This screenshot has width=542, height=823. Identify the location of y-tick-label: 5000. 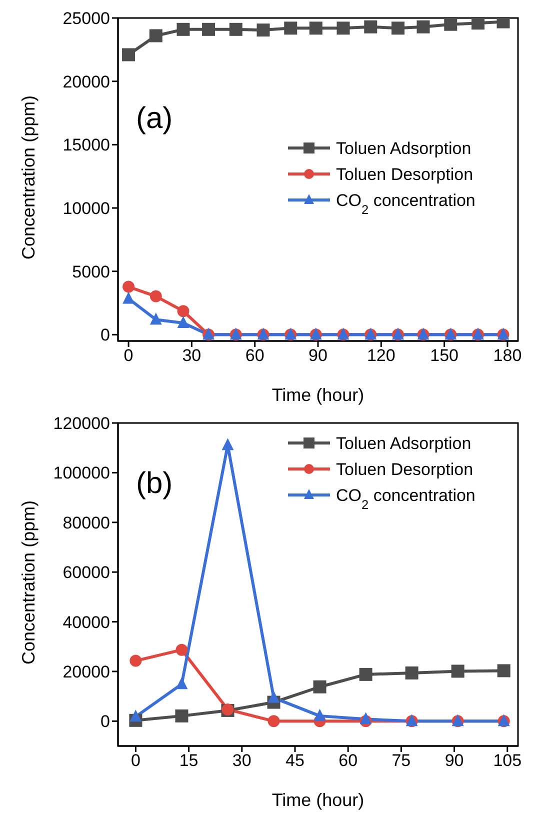
(91, 272).